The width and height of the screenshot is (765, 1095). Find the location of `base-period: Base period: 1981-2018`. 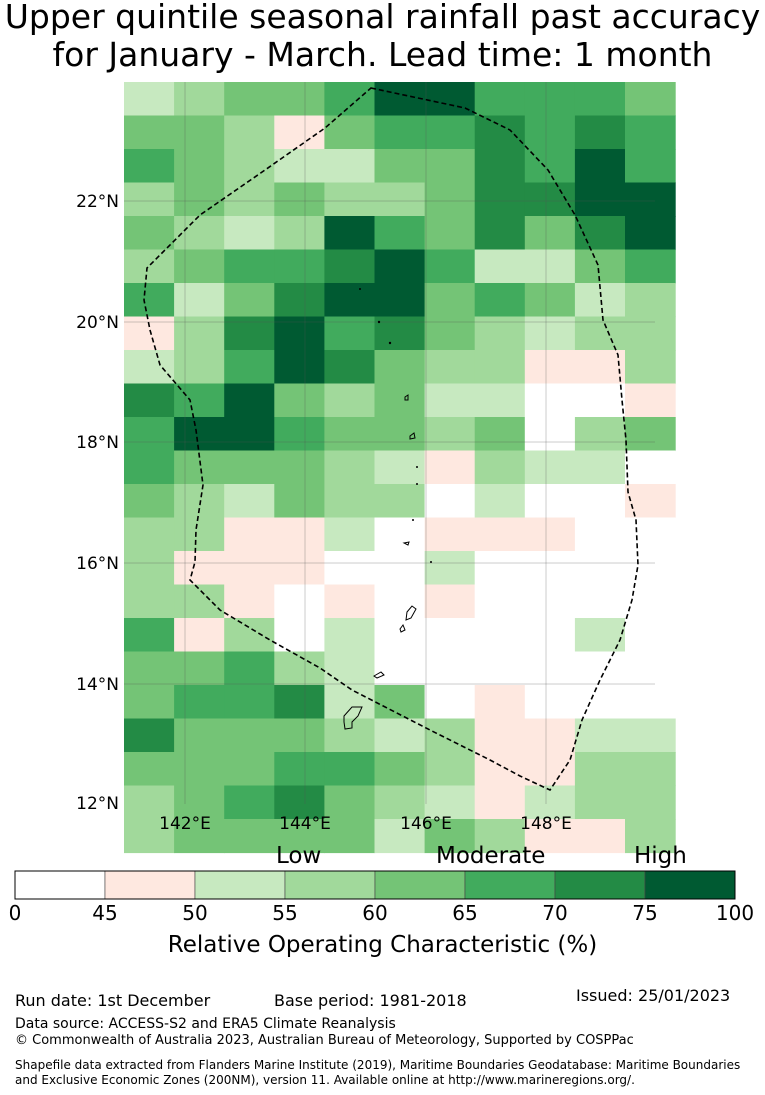

base-period: Base period: 1981-2018 is located at coordinates (370, 1000).